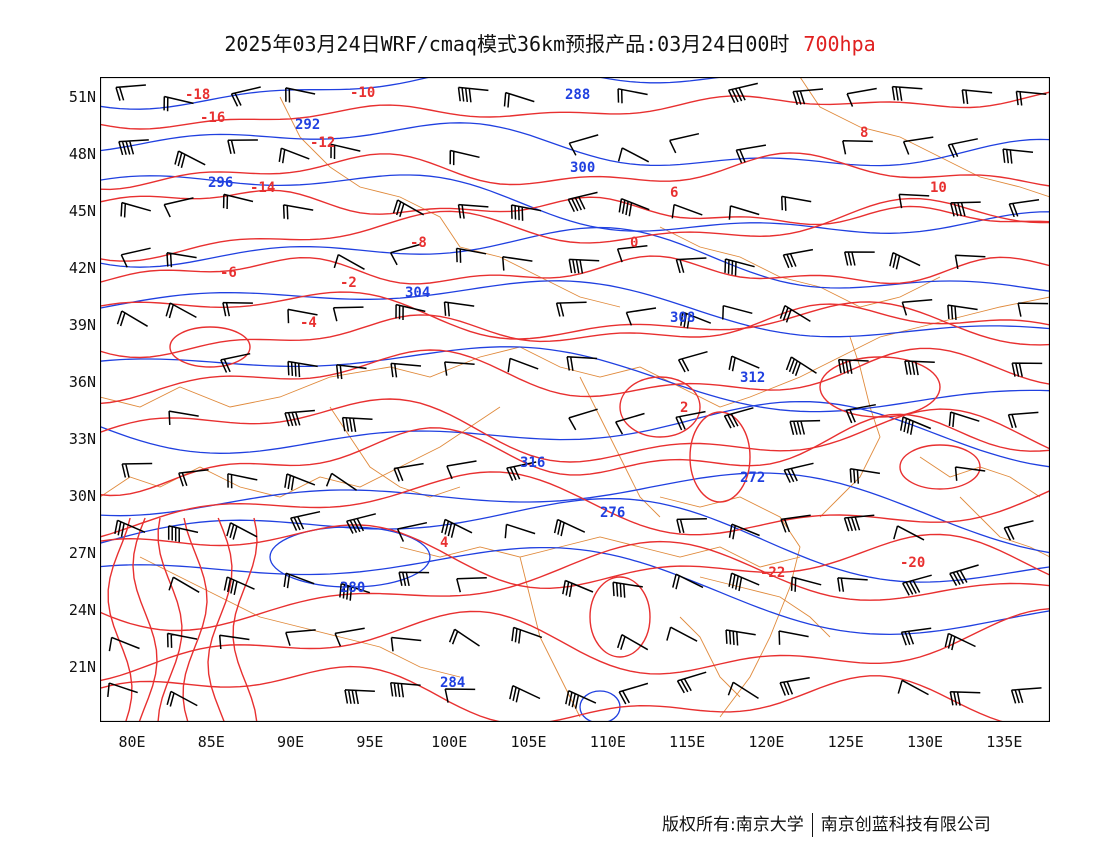 The height and width of the screenshot is (850, 1100). Describe the element at coordinates (291, 742) in the screenshot. I see `lon-label: 90E` at that location.